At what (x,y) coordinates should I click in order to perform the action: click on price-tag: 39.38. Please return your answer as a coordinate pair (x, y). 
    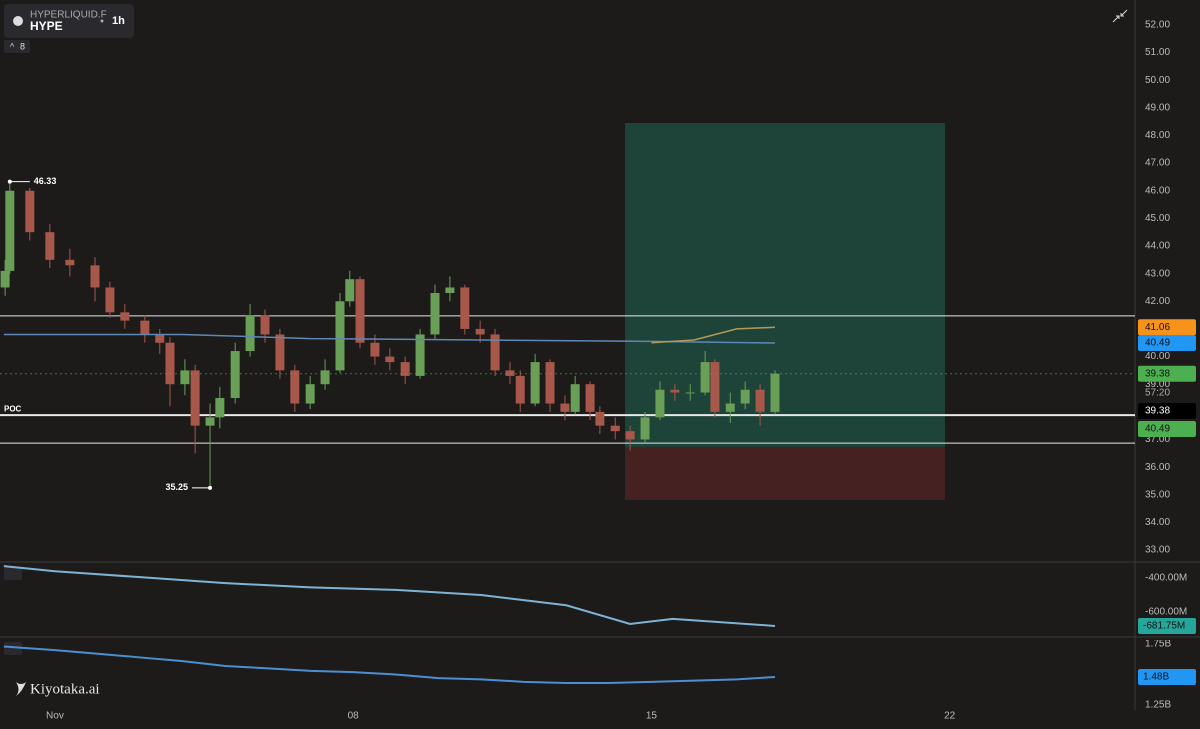
    Looking at the image, I should click on (1157, 373).